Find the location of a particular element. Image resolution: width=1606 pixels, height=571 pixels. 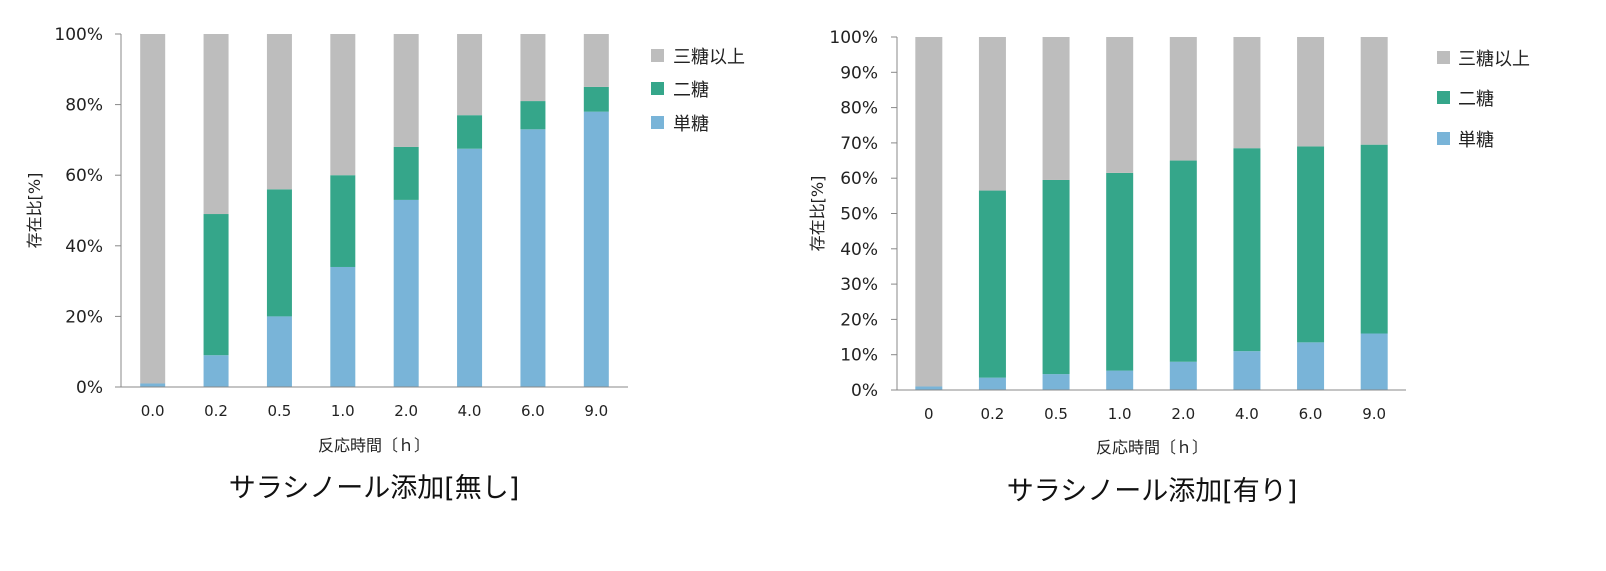

y-tick-label: 10% is located at coordinates (859, 356).